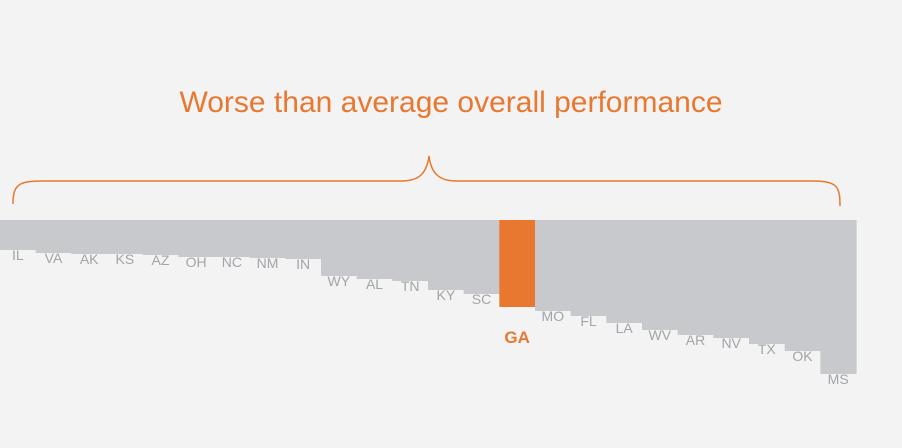 The image size is (902, 448). What do you see at coordinates (410, 250) in the screenshot?
I see `bar-tn` at bounding box center [410, 250].